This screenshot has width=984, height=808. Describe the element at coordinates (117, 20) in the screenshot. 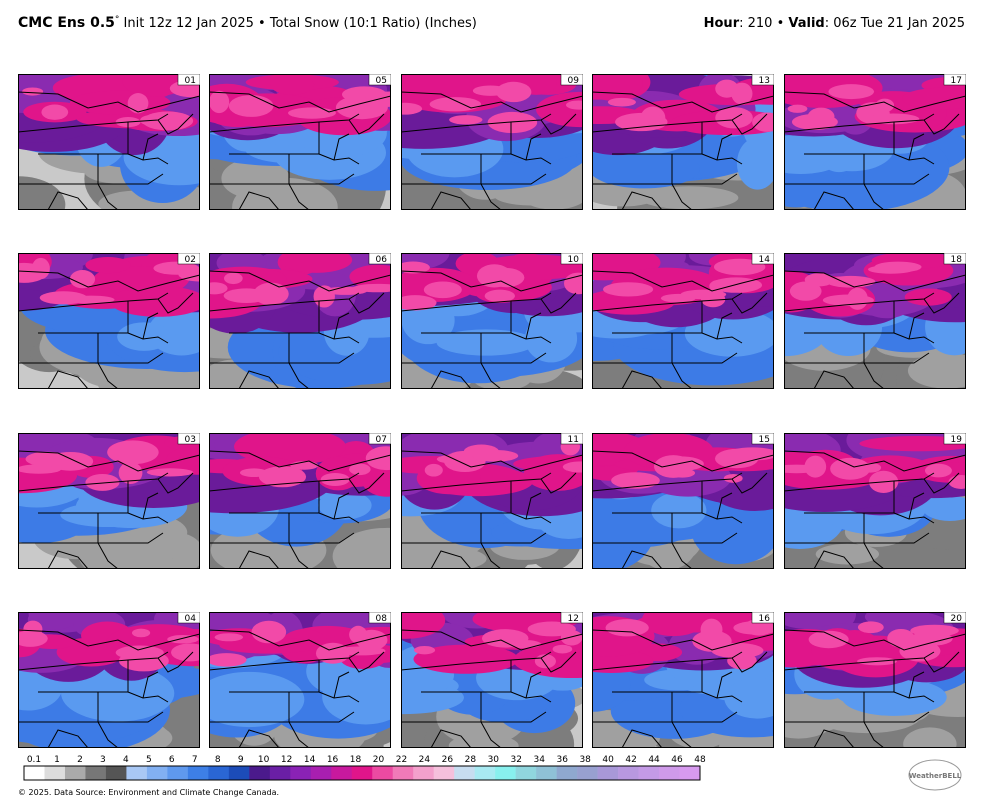

I see `degree: °` at that location.